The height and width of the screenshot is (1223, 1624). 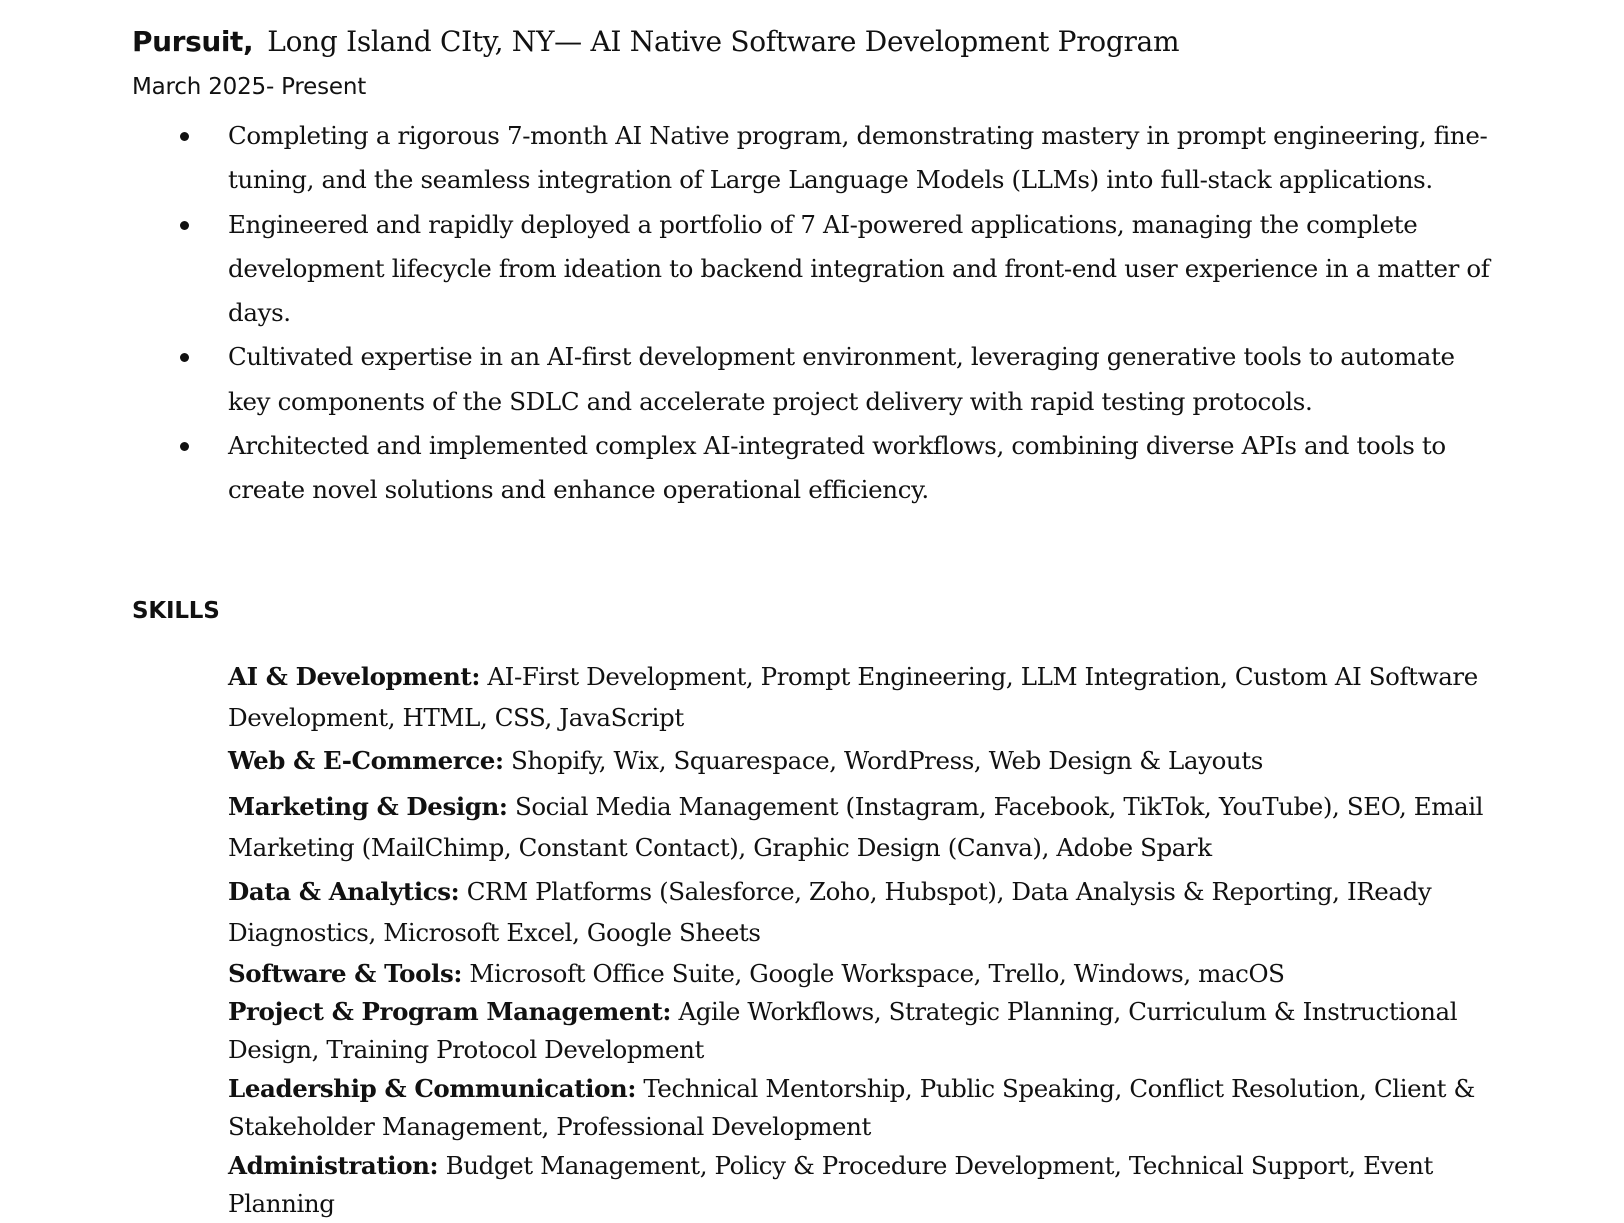 What do you see at coordinates (368, 806) in the screenshot?
I see `skill-category: Marketing & Design:` at bounding box center [368, 806].